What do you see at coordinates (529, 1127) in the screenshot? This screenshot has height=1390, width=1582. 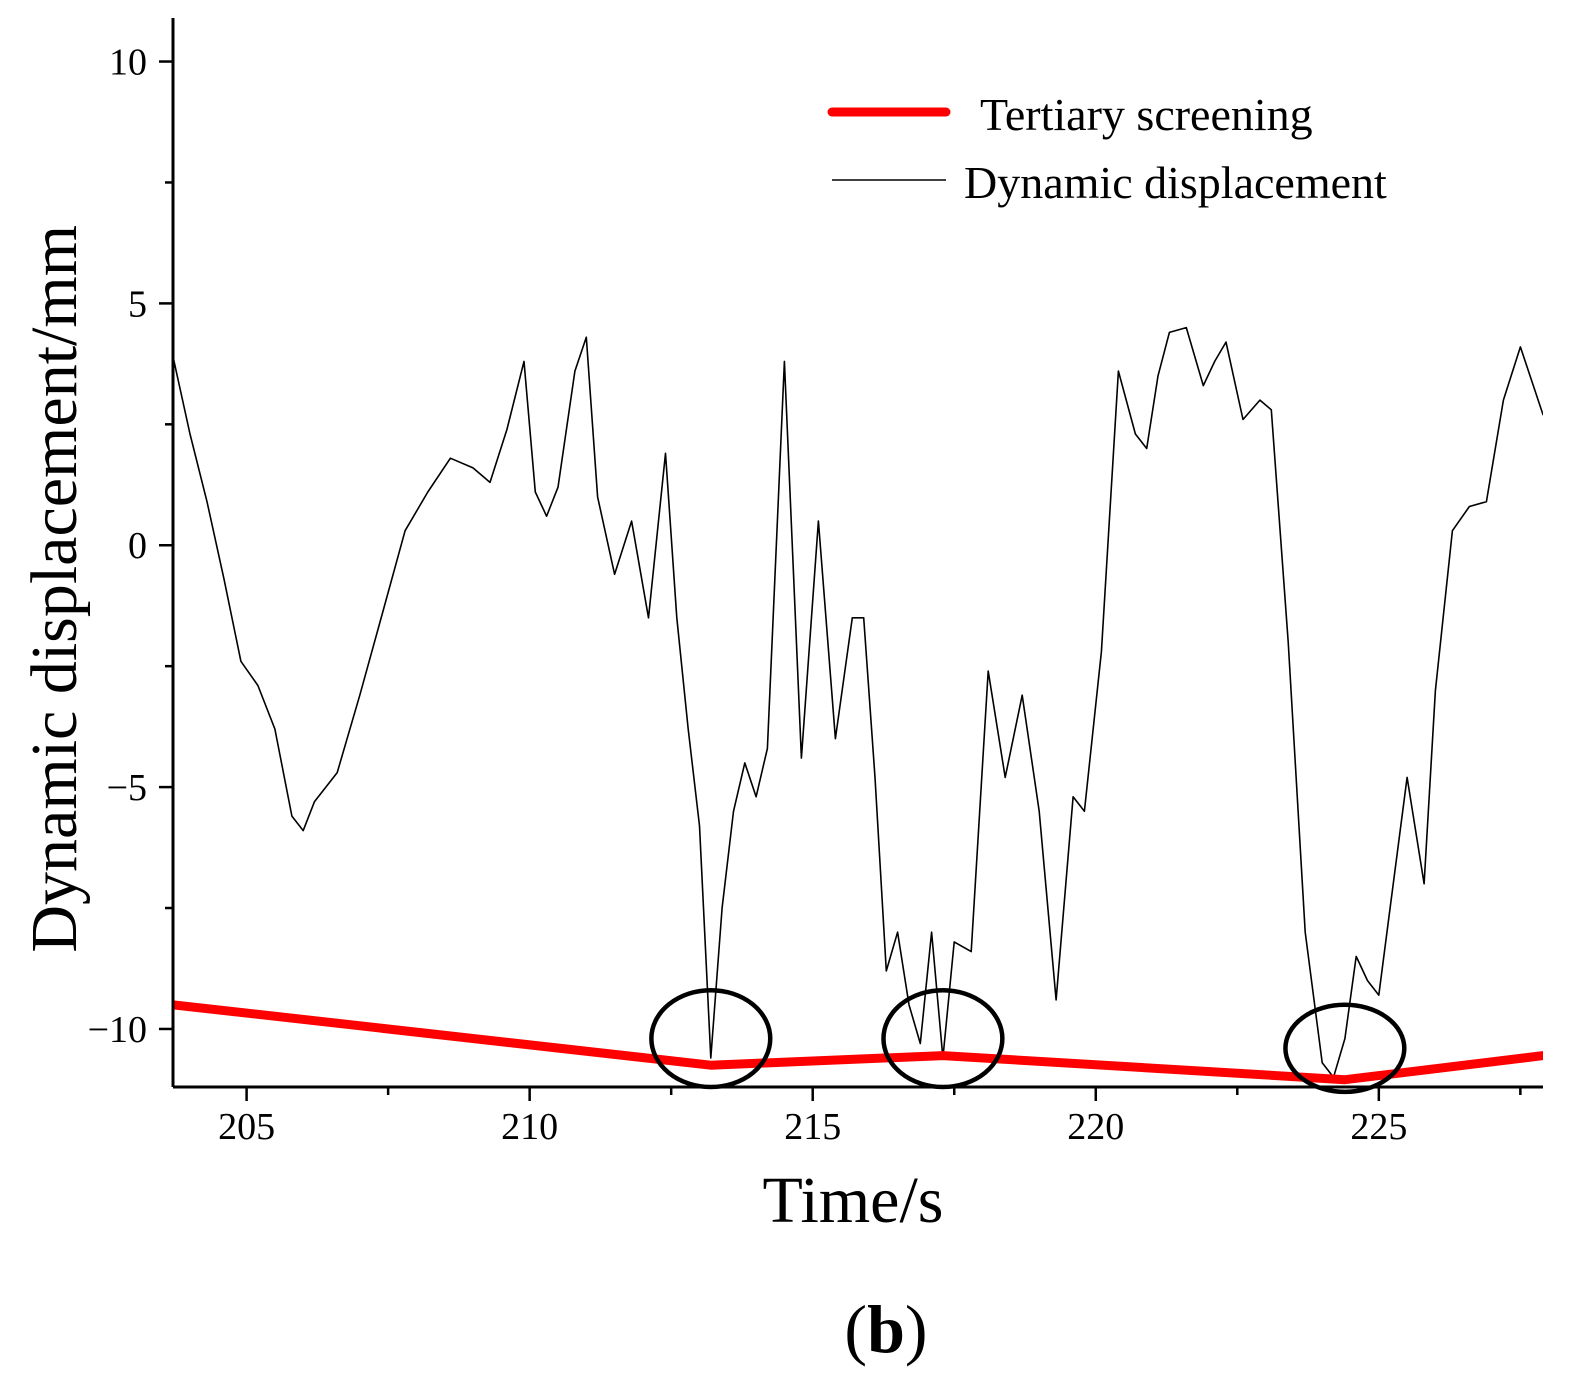 I see `x-tick-label-210: 210` at bounding box center [529, 1127].